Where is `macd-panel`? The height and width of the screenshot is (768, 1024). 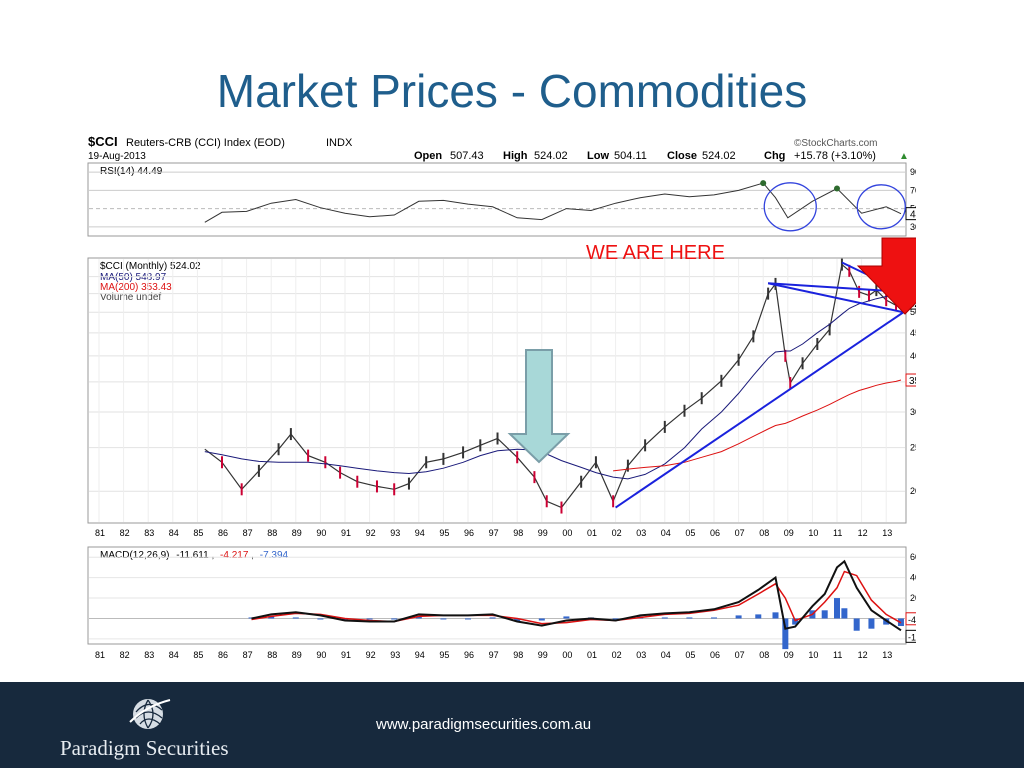
macd-panel is located at coordinates (497, 595).